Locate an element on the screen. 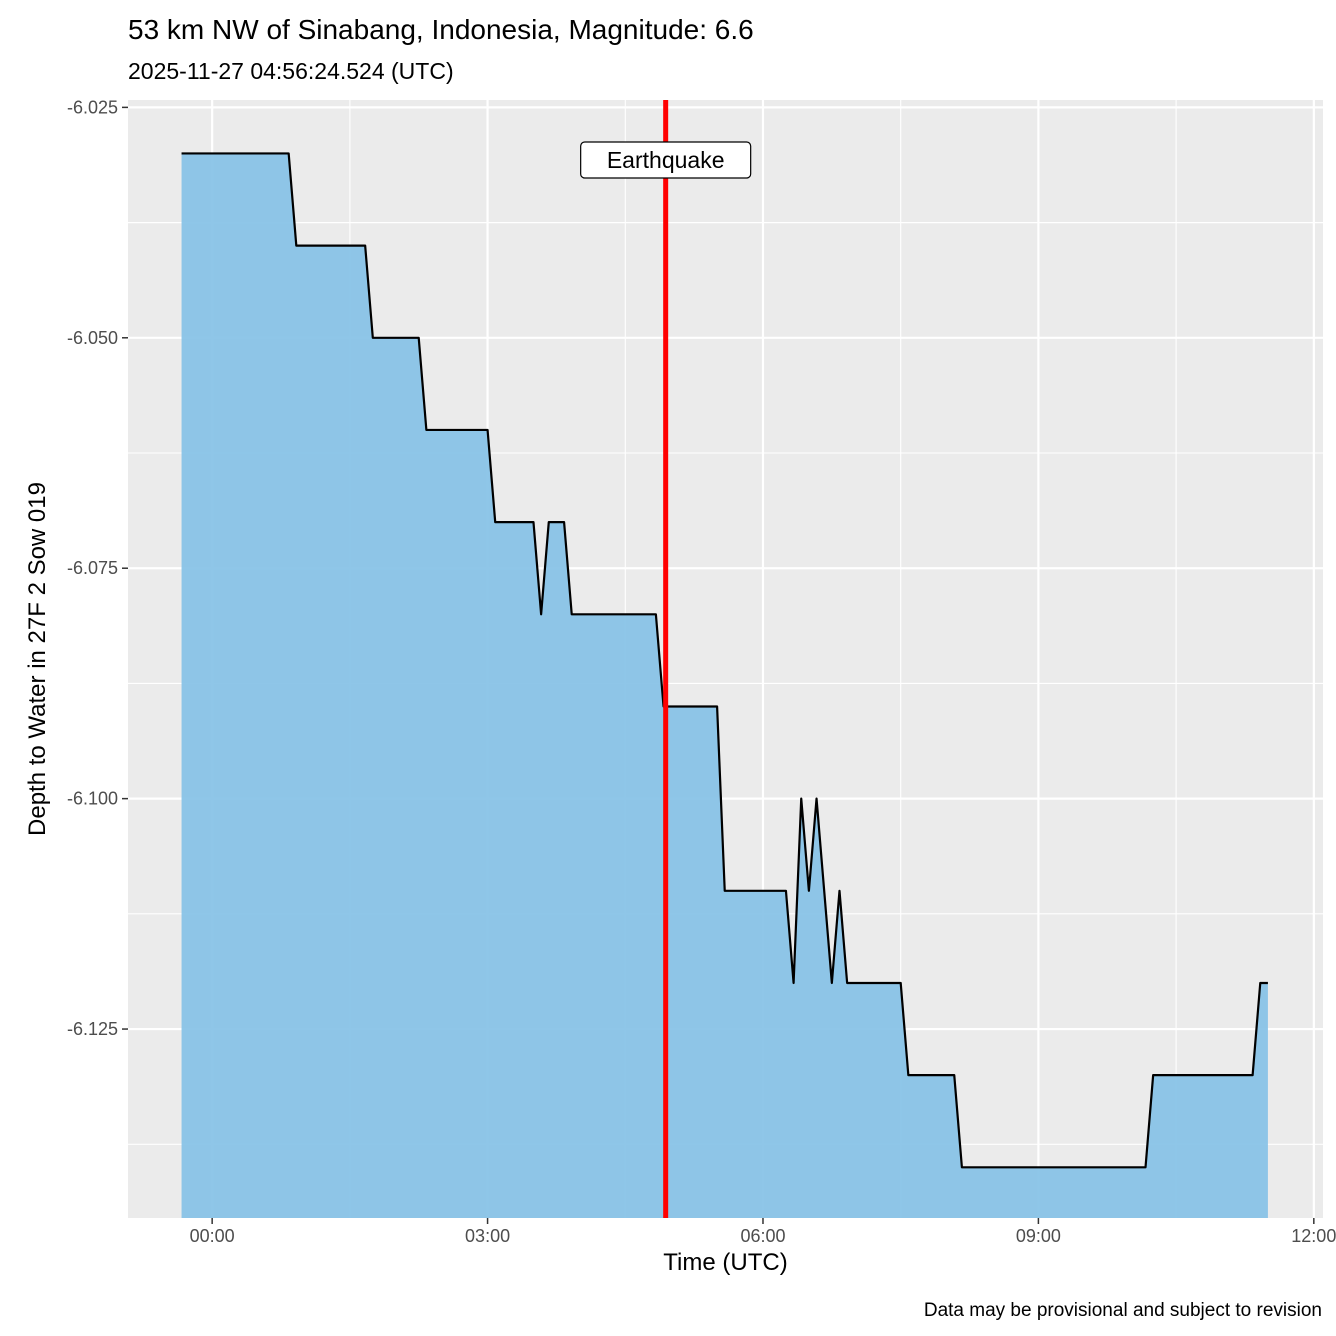 The width and height of the screenshot is (1336, 1336). y-tick-label: -6.075 is located at coordinates (92, 568).